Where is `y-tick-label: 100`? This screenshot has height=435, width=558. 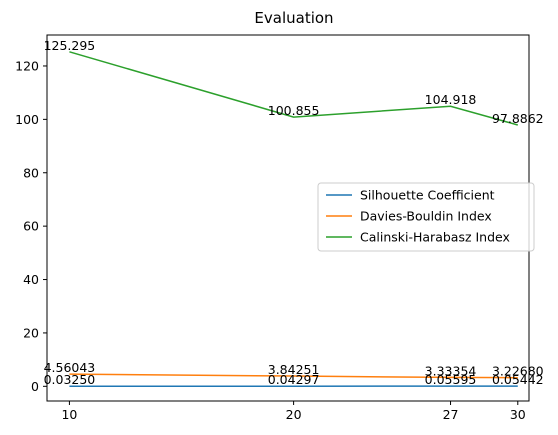 y-tick-label: 100 is located at coordinates (27, 119).